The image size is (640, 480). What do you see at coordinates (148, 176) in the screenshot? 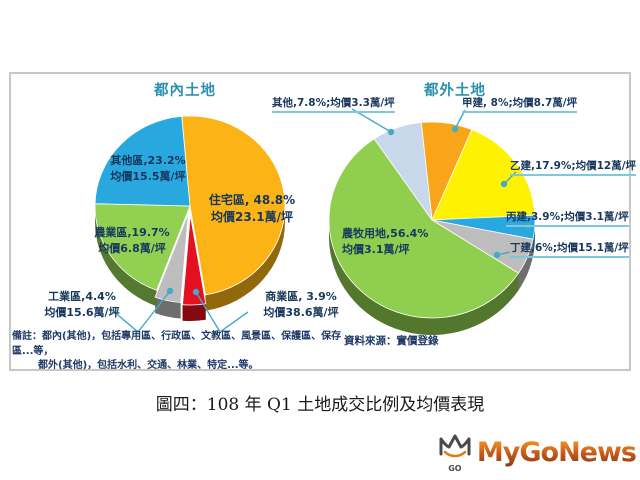
I see `label-other-zone-line2: 均價15.5萬/坪` at bounding box center [148, 176].